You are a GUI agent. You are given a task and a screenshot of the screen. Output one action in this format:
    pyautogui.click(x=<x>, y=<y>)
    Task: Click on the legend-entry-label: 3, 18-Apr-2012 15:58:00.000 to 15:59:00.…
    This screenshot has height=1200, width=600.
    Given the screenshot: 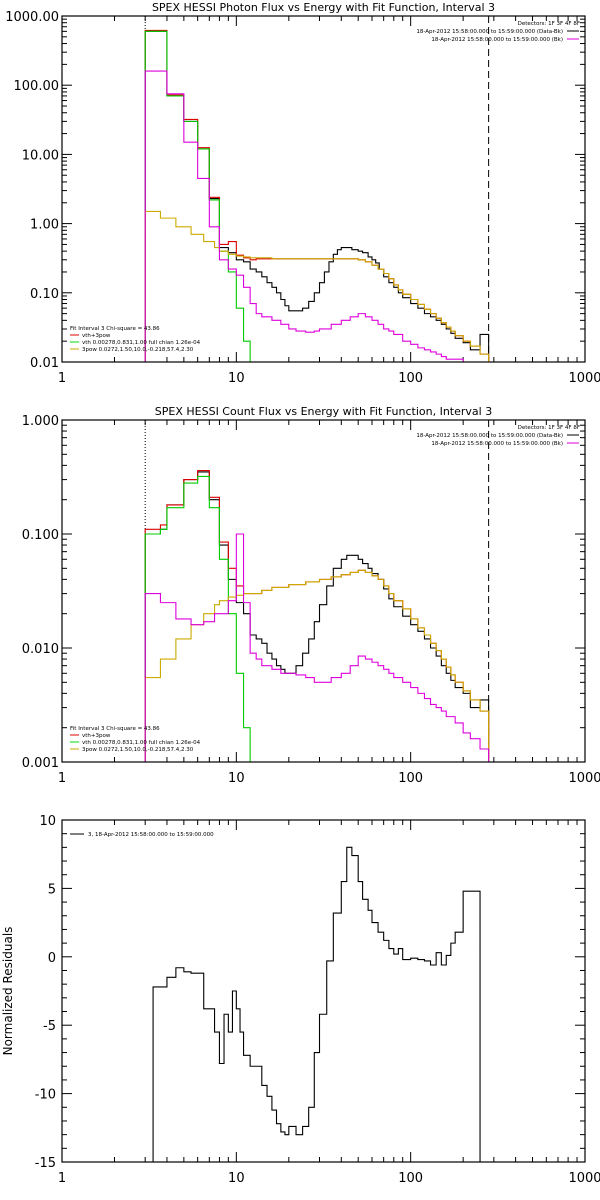 What is the action you would take?
    pyautogui.click(x=151, y=835)
    